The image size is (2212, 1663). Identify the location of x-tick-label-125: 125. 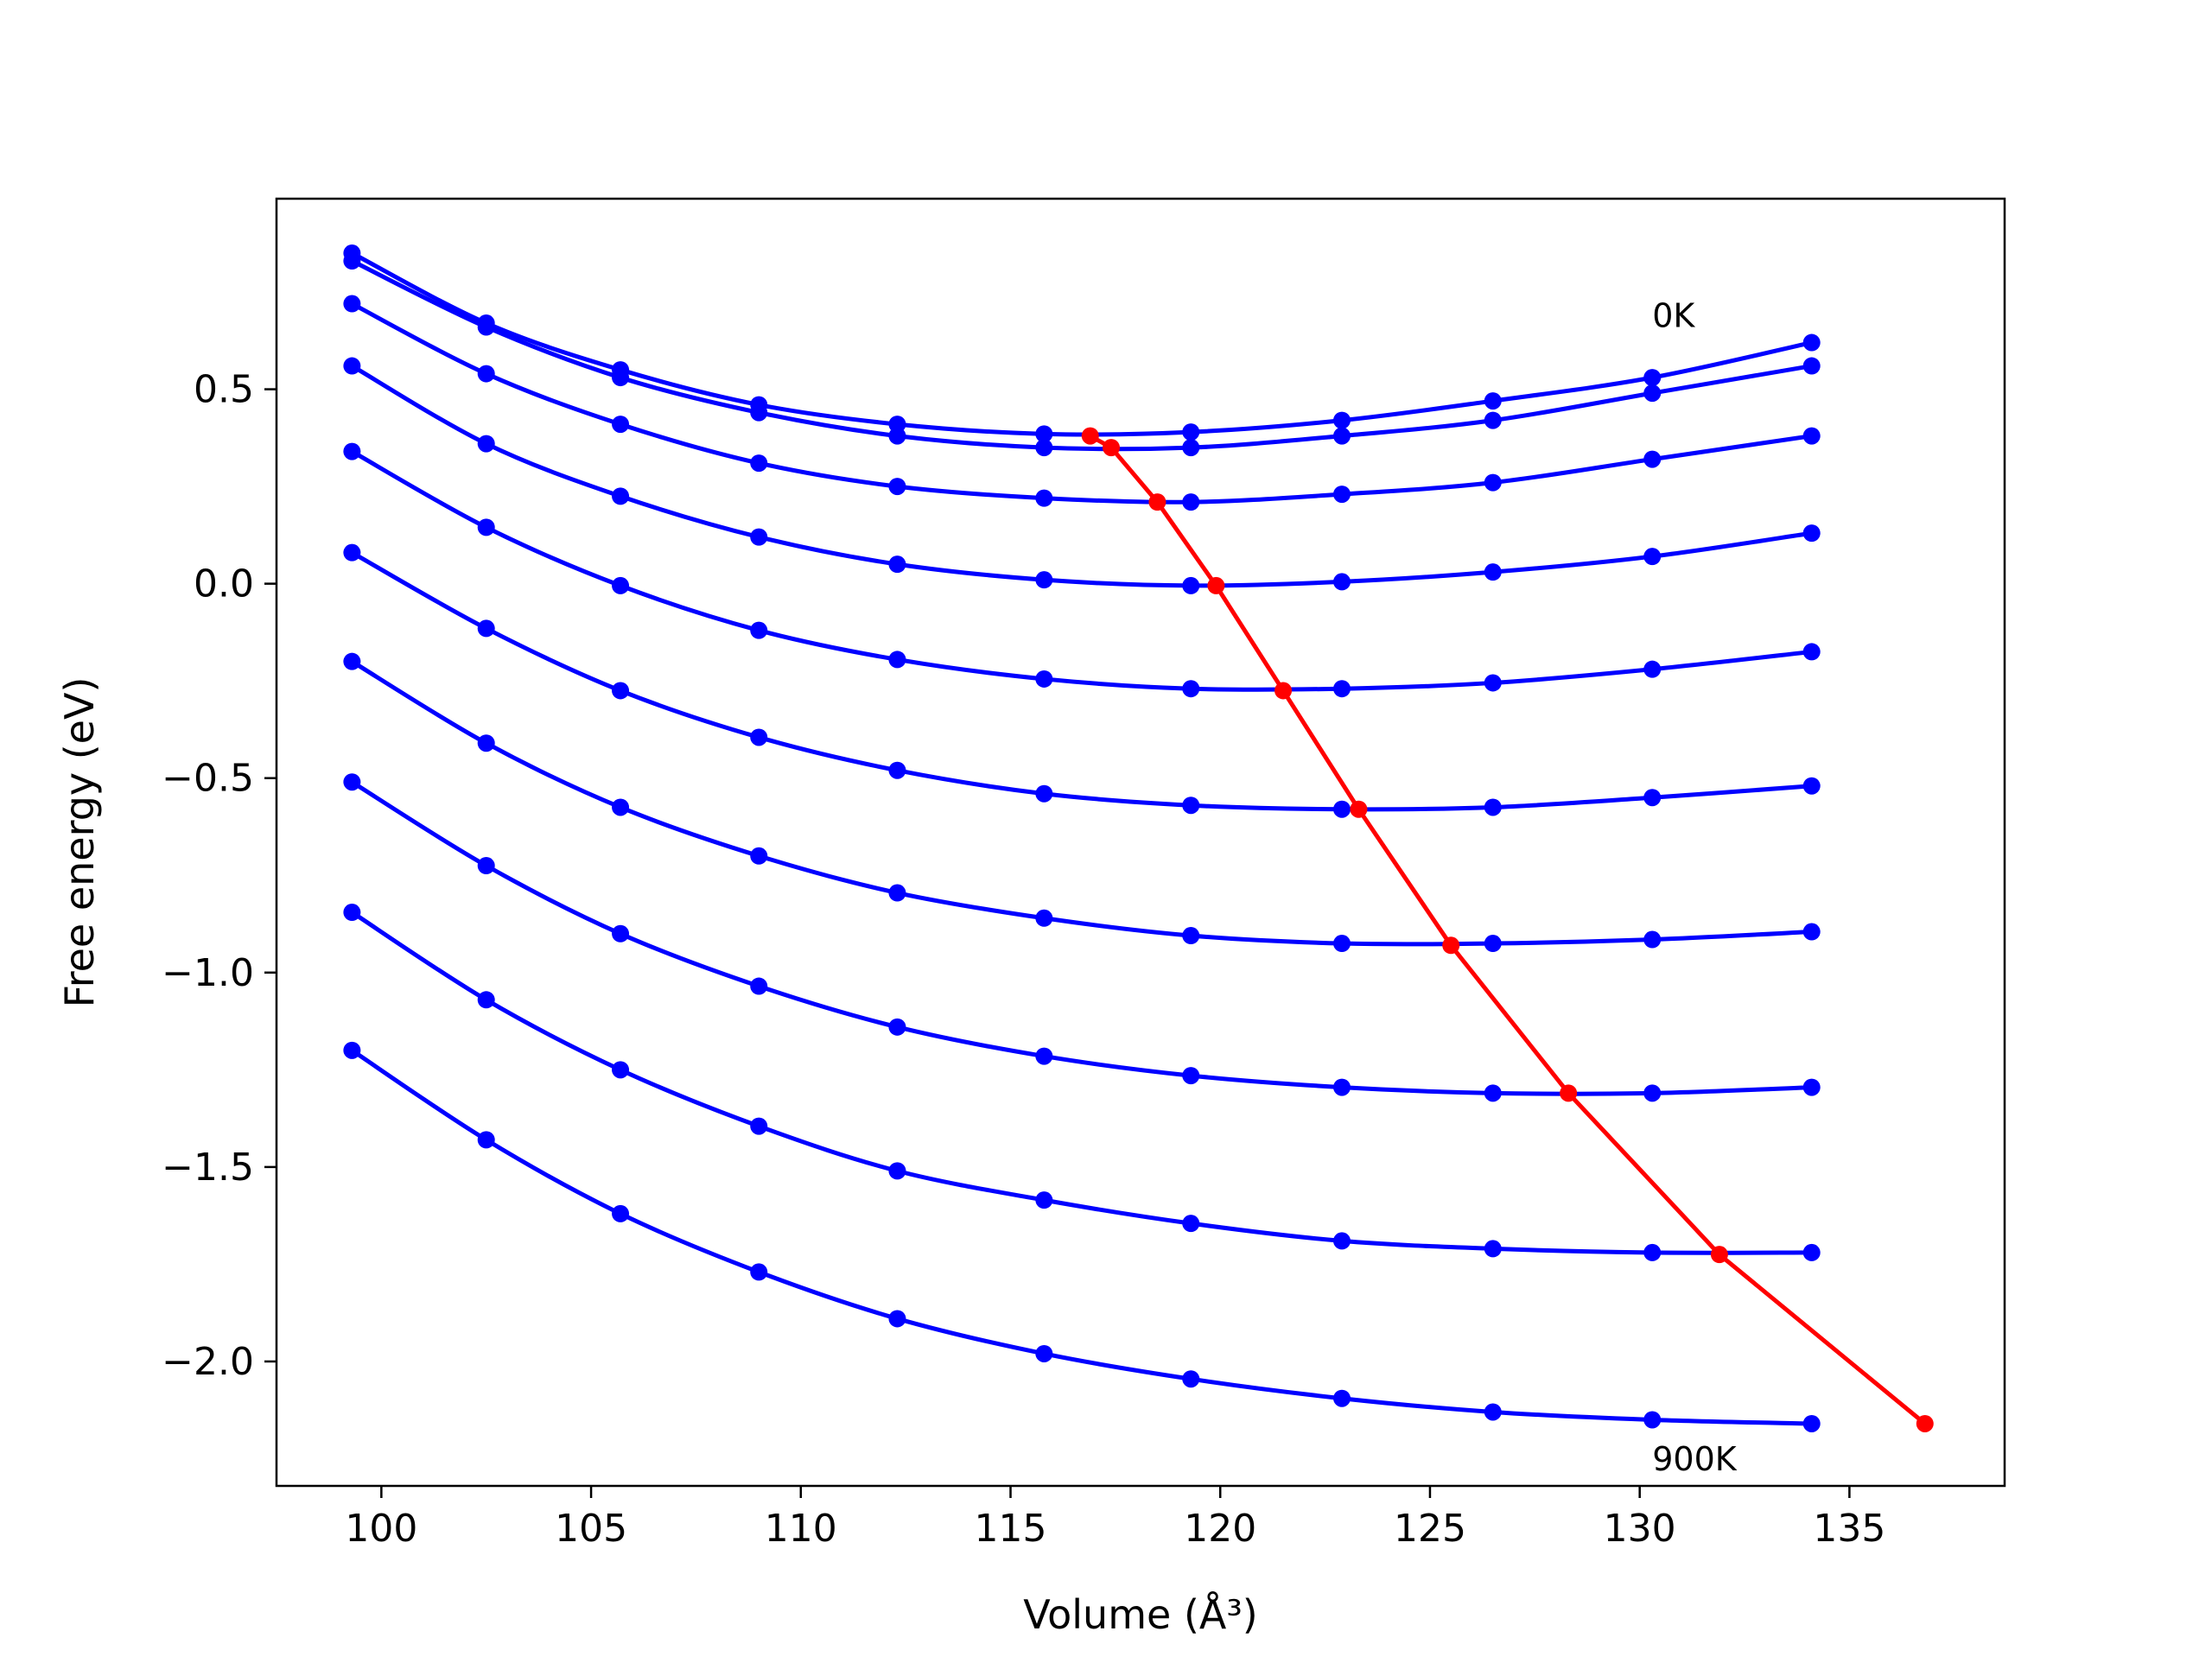
(1430, 1529).